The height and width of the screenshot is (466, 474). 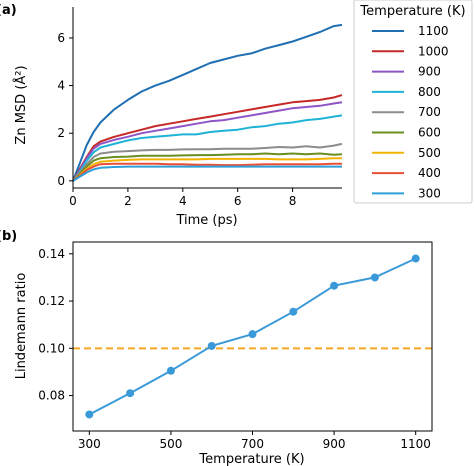 I want to click on y-tick-label: 0.10, so click(x=51, y=348).